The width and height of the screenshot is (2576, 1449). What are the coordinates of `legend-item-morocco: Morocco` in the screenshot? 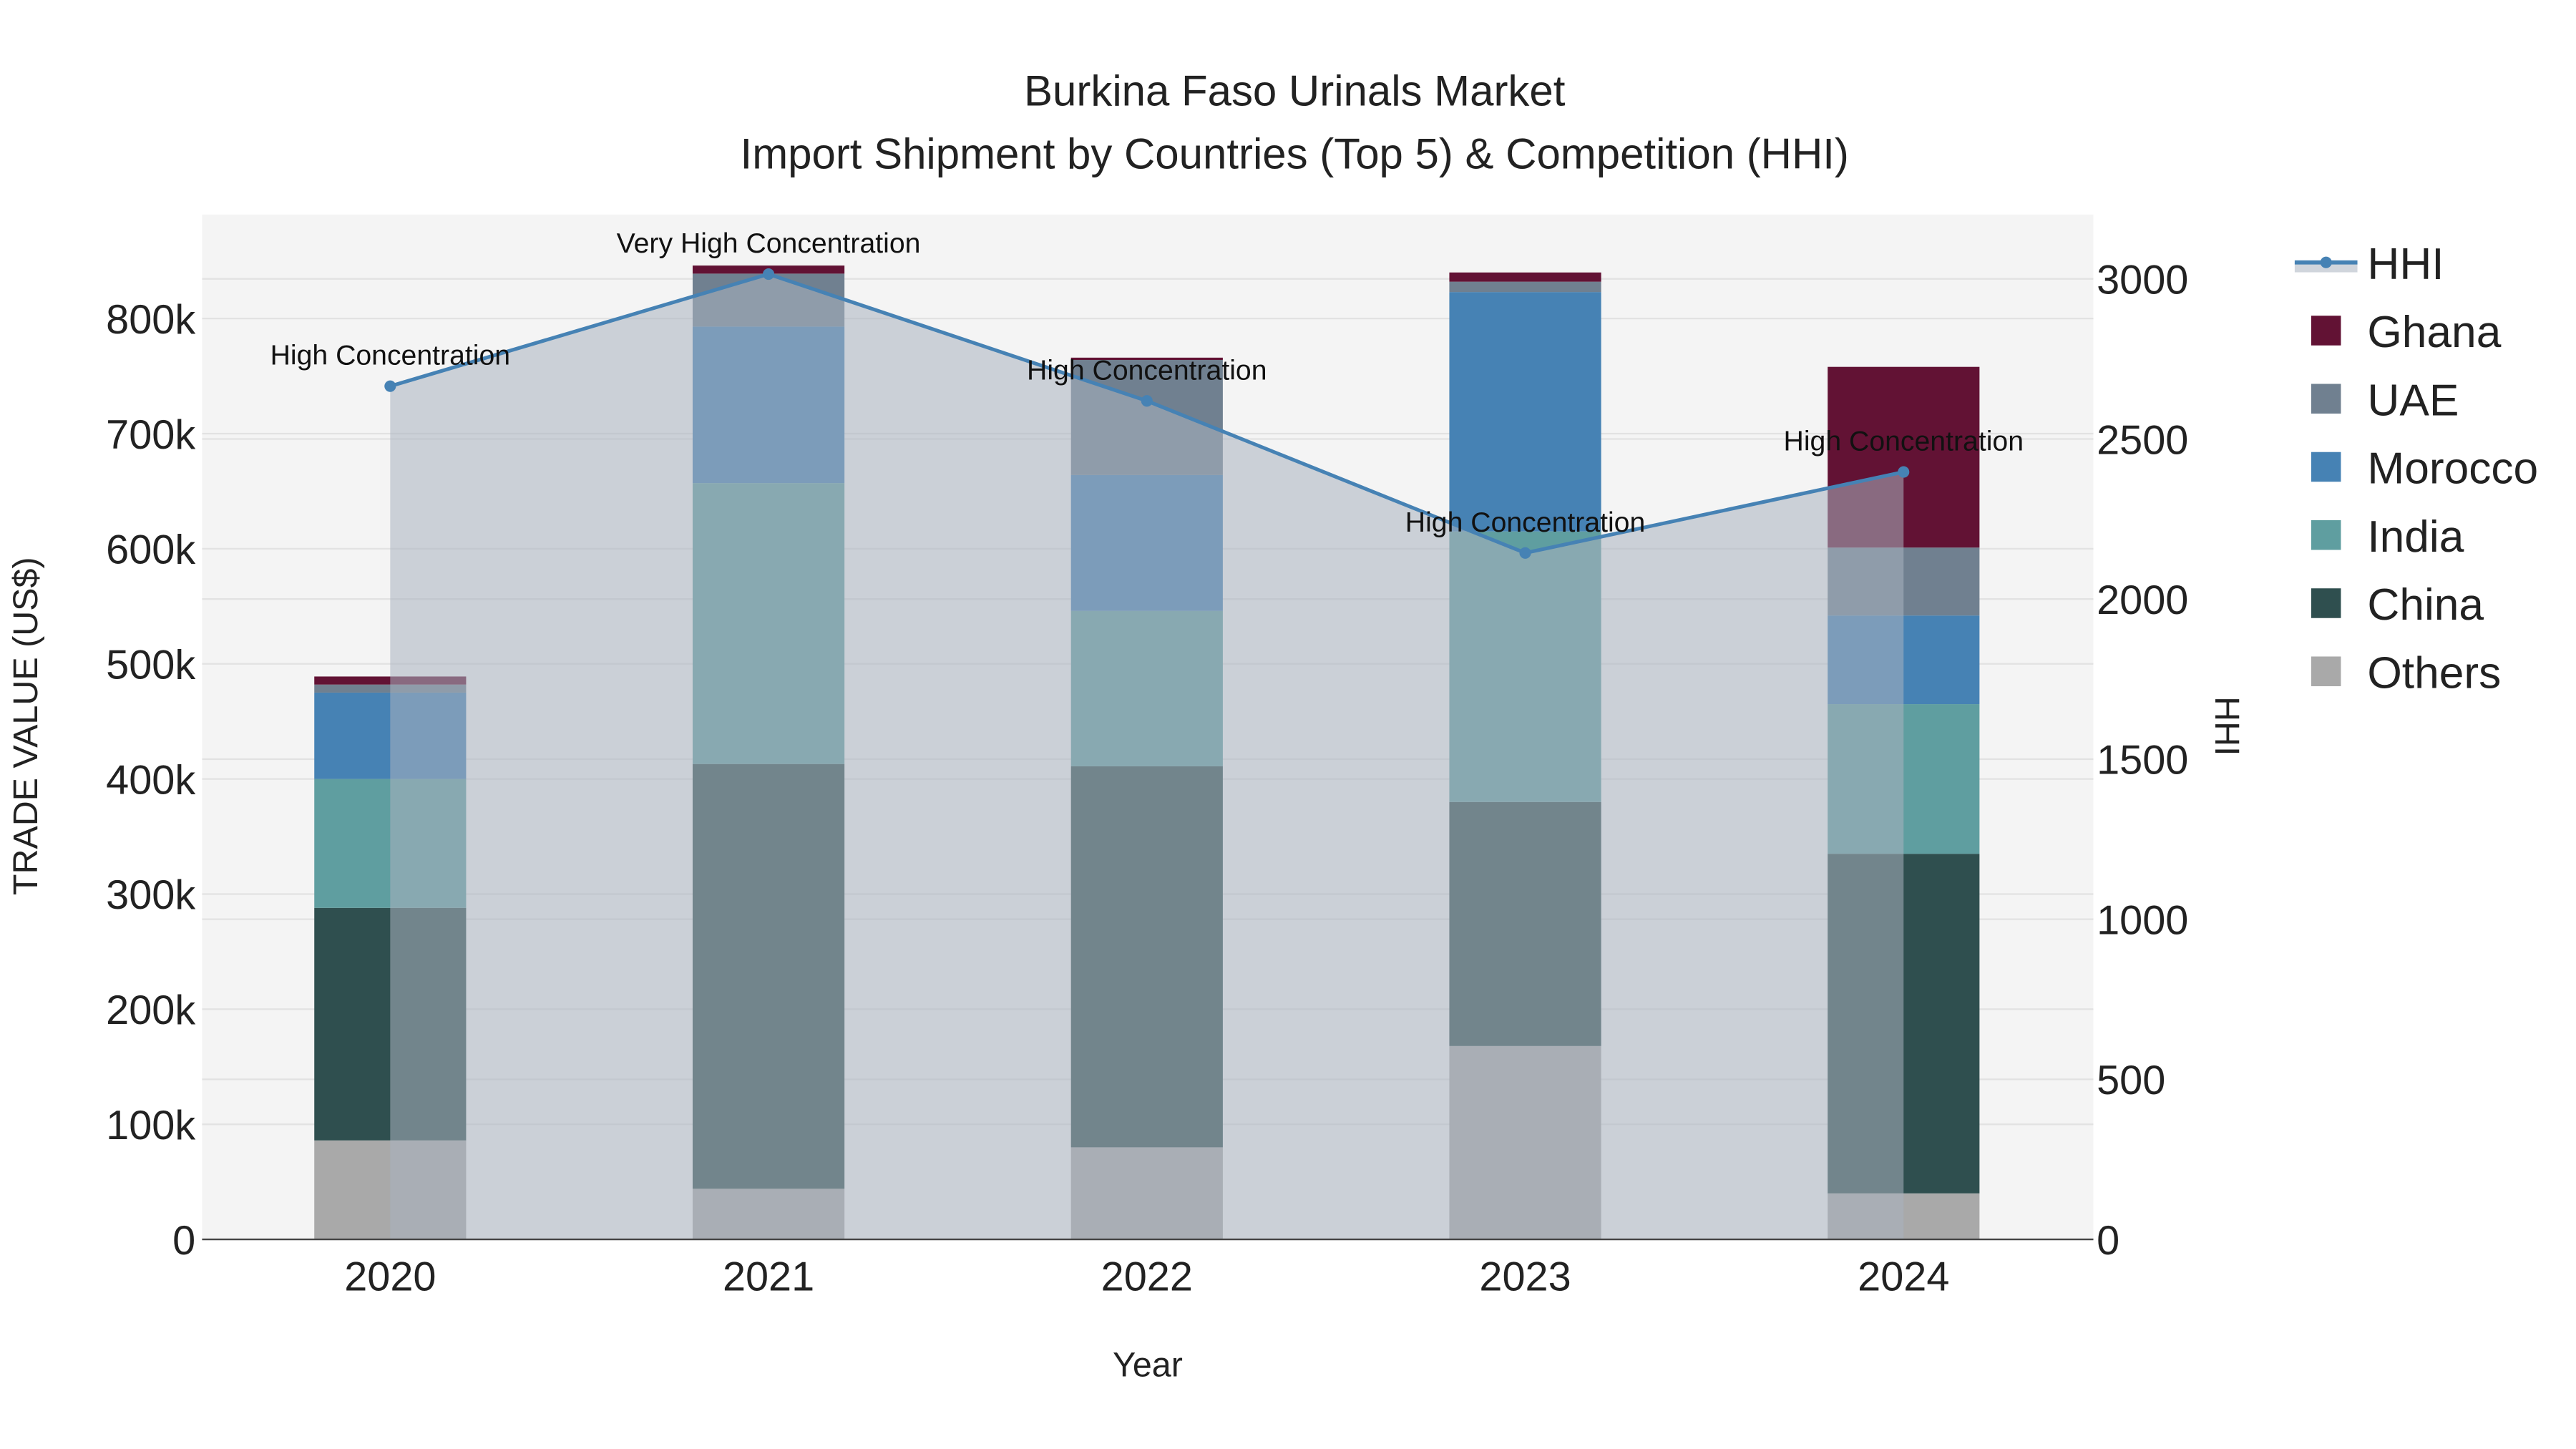 It's located at (2424, 469).